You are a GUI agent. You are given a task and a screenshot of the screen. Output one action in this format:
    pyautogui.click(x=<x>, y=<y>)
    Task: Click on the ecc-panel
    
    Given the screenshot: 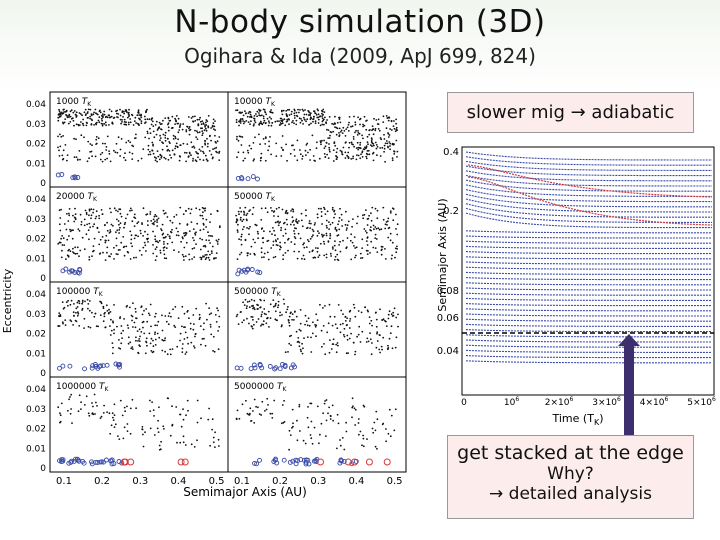 What is the action you would take?
    pyautogui.click(x=317, y=329)
    